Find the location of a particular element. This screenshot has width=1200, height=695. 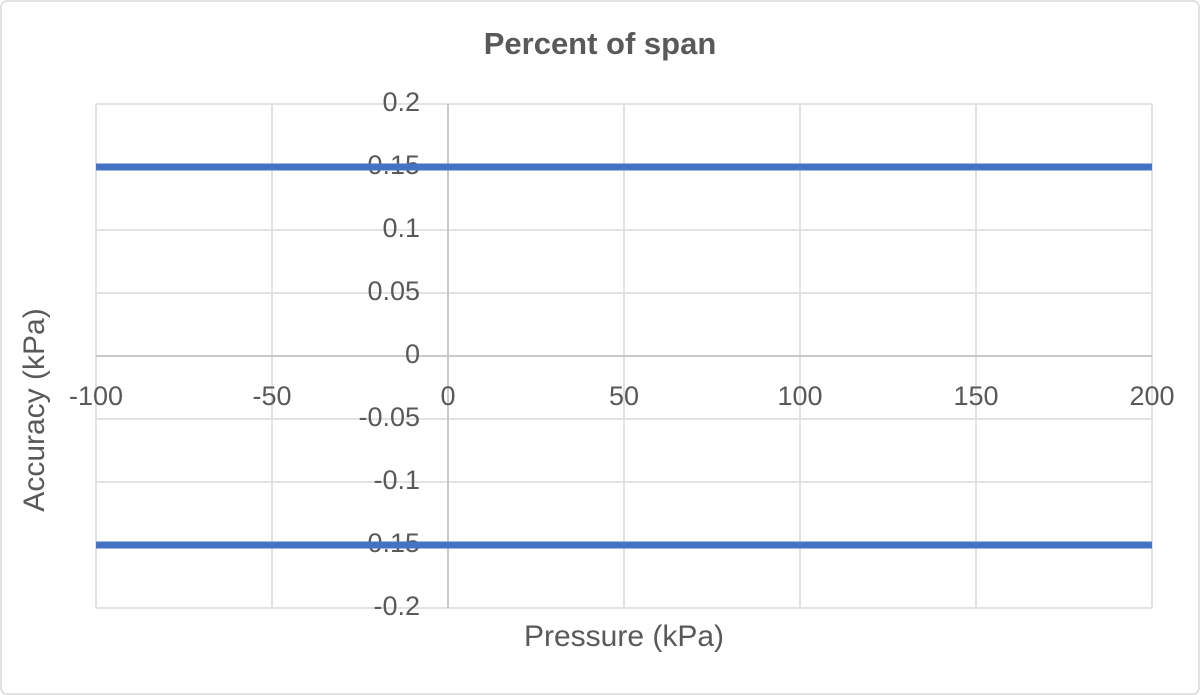

y-tick-label: -0.05 is located at coordinates (389, 417).